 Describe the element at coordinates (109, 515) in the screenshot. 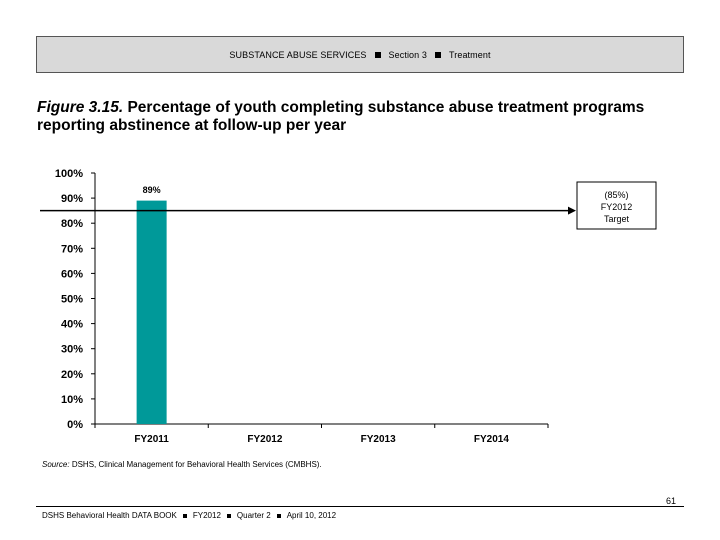

I see `footer-book-title: DSHS Behavioral Health DATA BOOK` at that location.